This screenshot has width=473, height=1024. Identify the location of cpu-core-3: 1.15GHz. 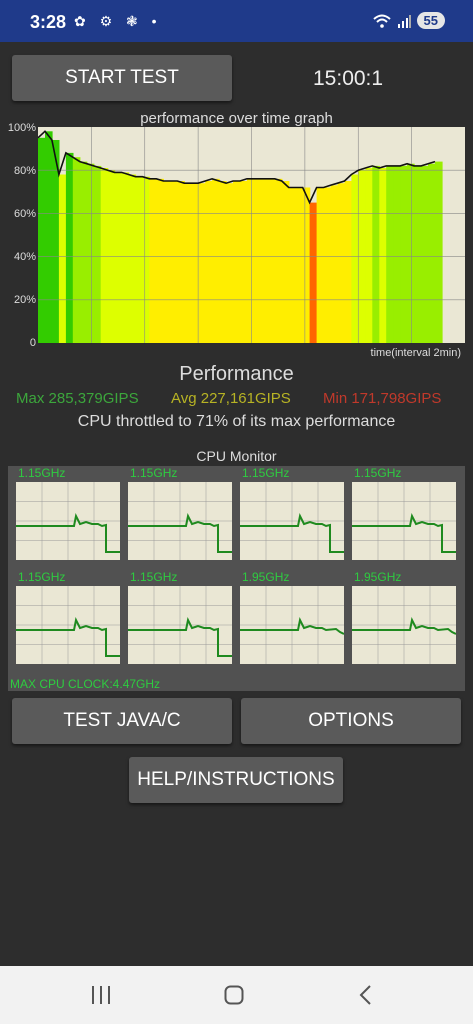
(292, 513).